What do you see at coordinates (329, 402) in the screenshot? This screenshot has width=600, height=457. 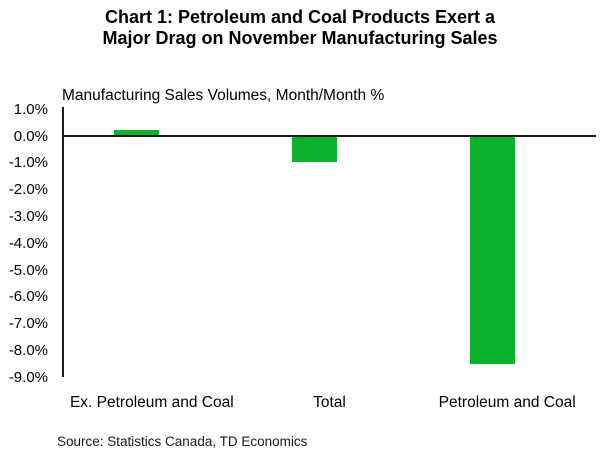 I see `x-label-total: Total` at bounding box center [329, 402].